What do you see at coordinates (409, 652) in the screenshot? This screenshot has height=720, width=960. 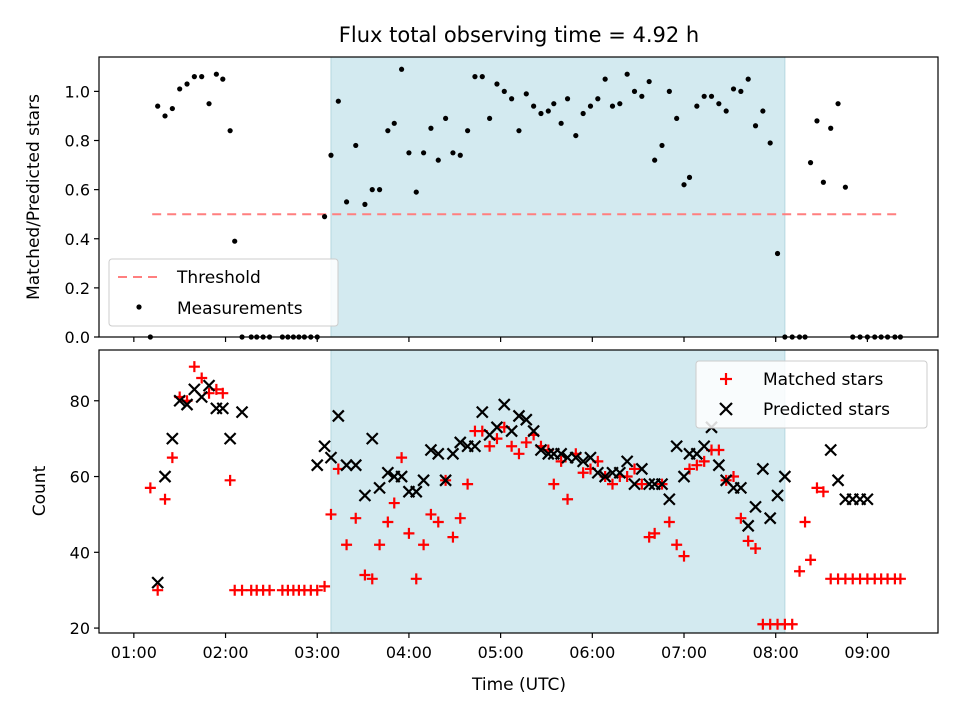 I see `x-tick-label: 04:00` at bounding box center [409, 652].